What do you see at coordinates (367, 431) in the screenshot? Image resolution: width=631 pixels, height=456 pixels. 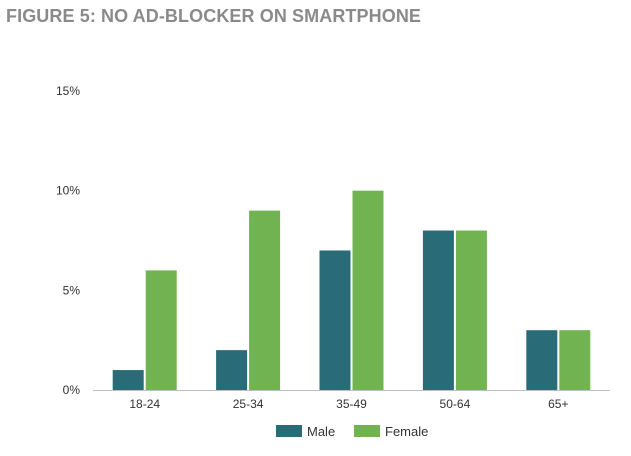 I see `legend-swatch-female` at bounding box center [367, 431].